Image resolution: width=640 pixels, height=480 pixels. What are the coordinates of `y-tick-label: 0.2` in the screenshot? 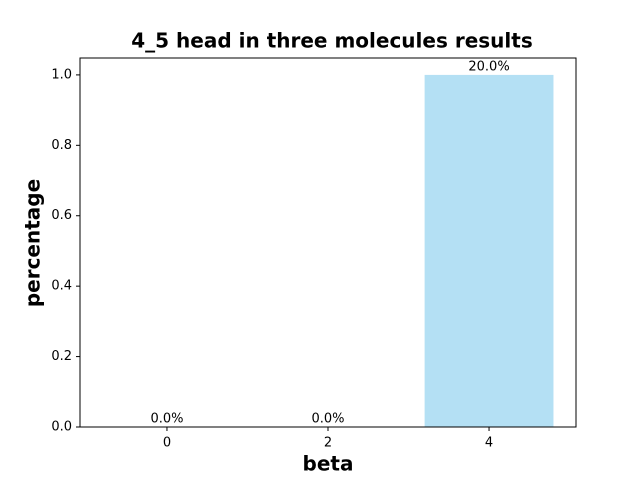 It's located at (61, 356).